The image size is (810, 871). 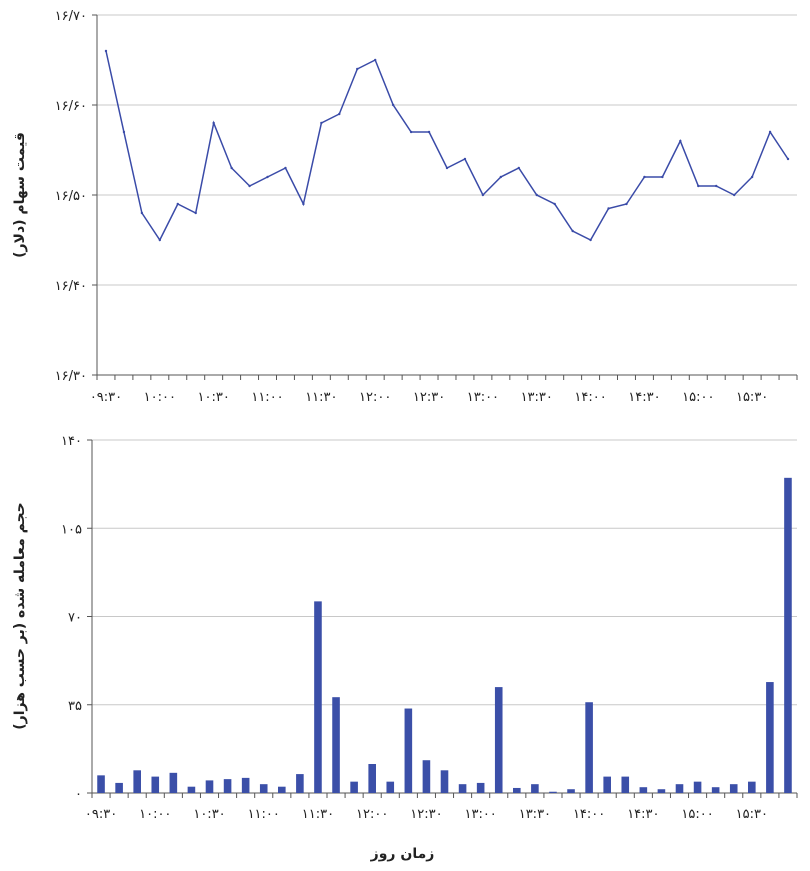 What do you see at coordinates (75, 618) in the screenshot?
I see `y-tick-label: ۷۰` at bounding box center [75, 618].